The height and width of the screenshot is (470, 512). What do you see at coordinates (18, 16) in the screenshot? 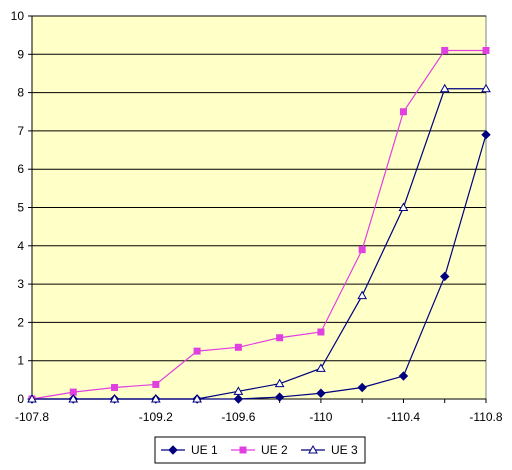
I see `y-tick-label: 10` at bounding box center [18, 16].